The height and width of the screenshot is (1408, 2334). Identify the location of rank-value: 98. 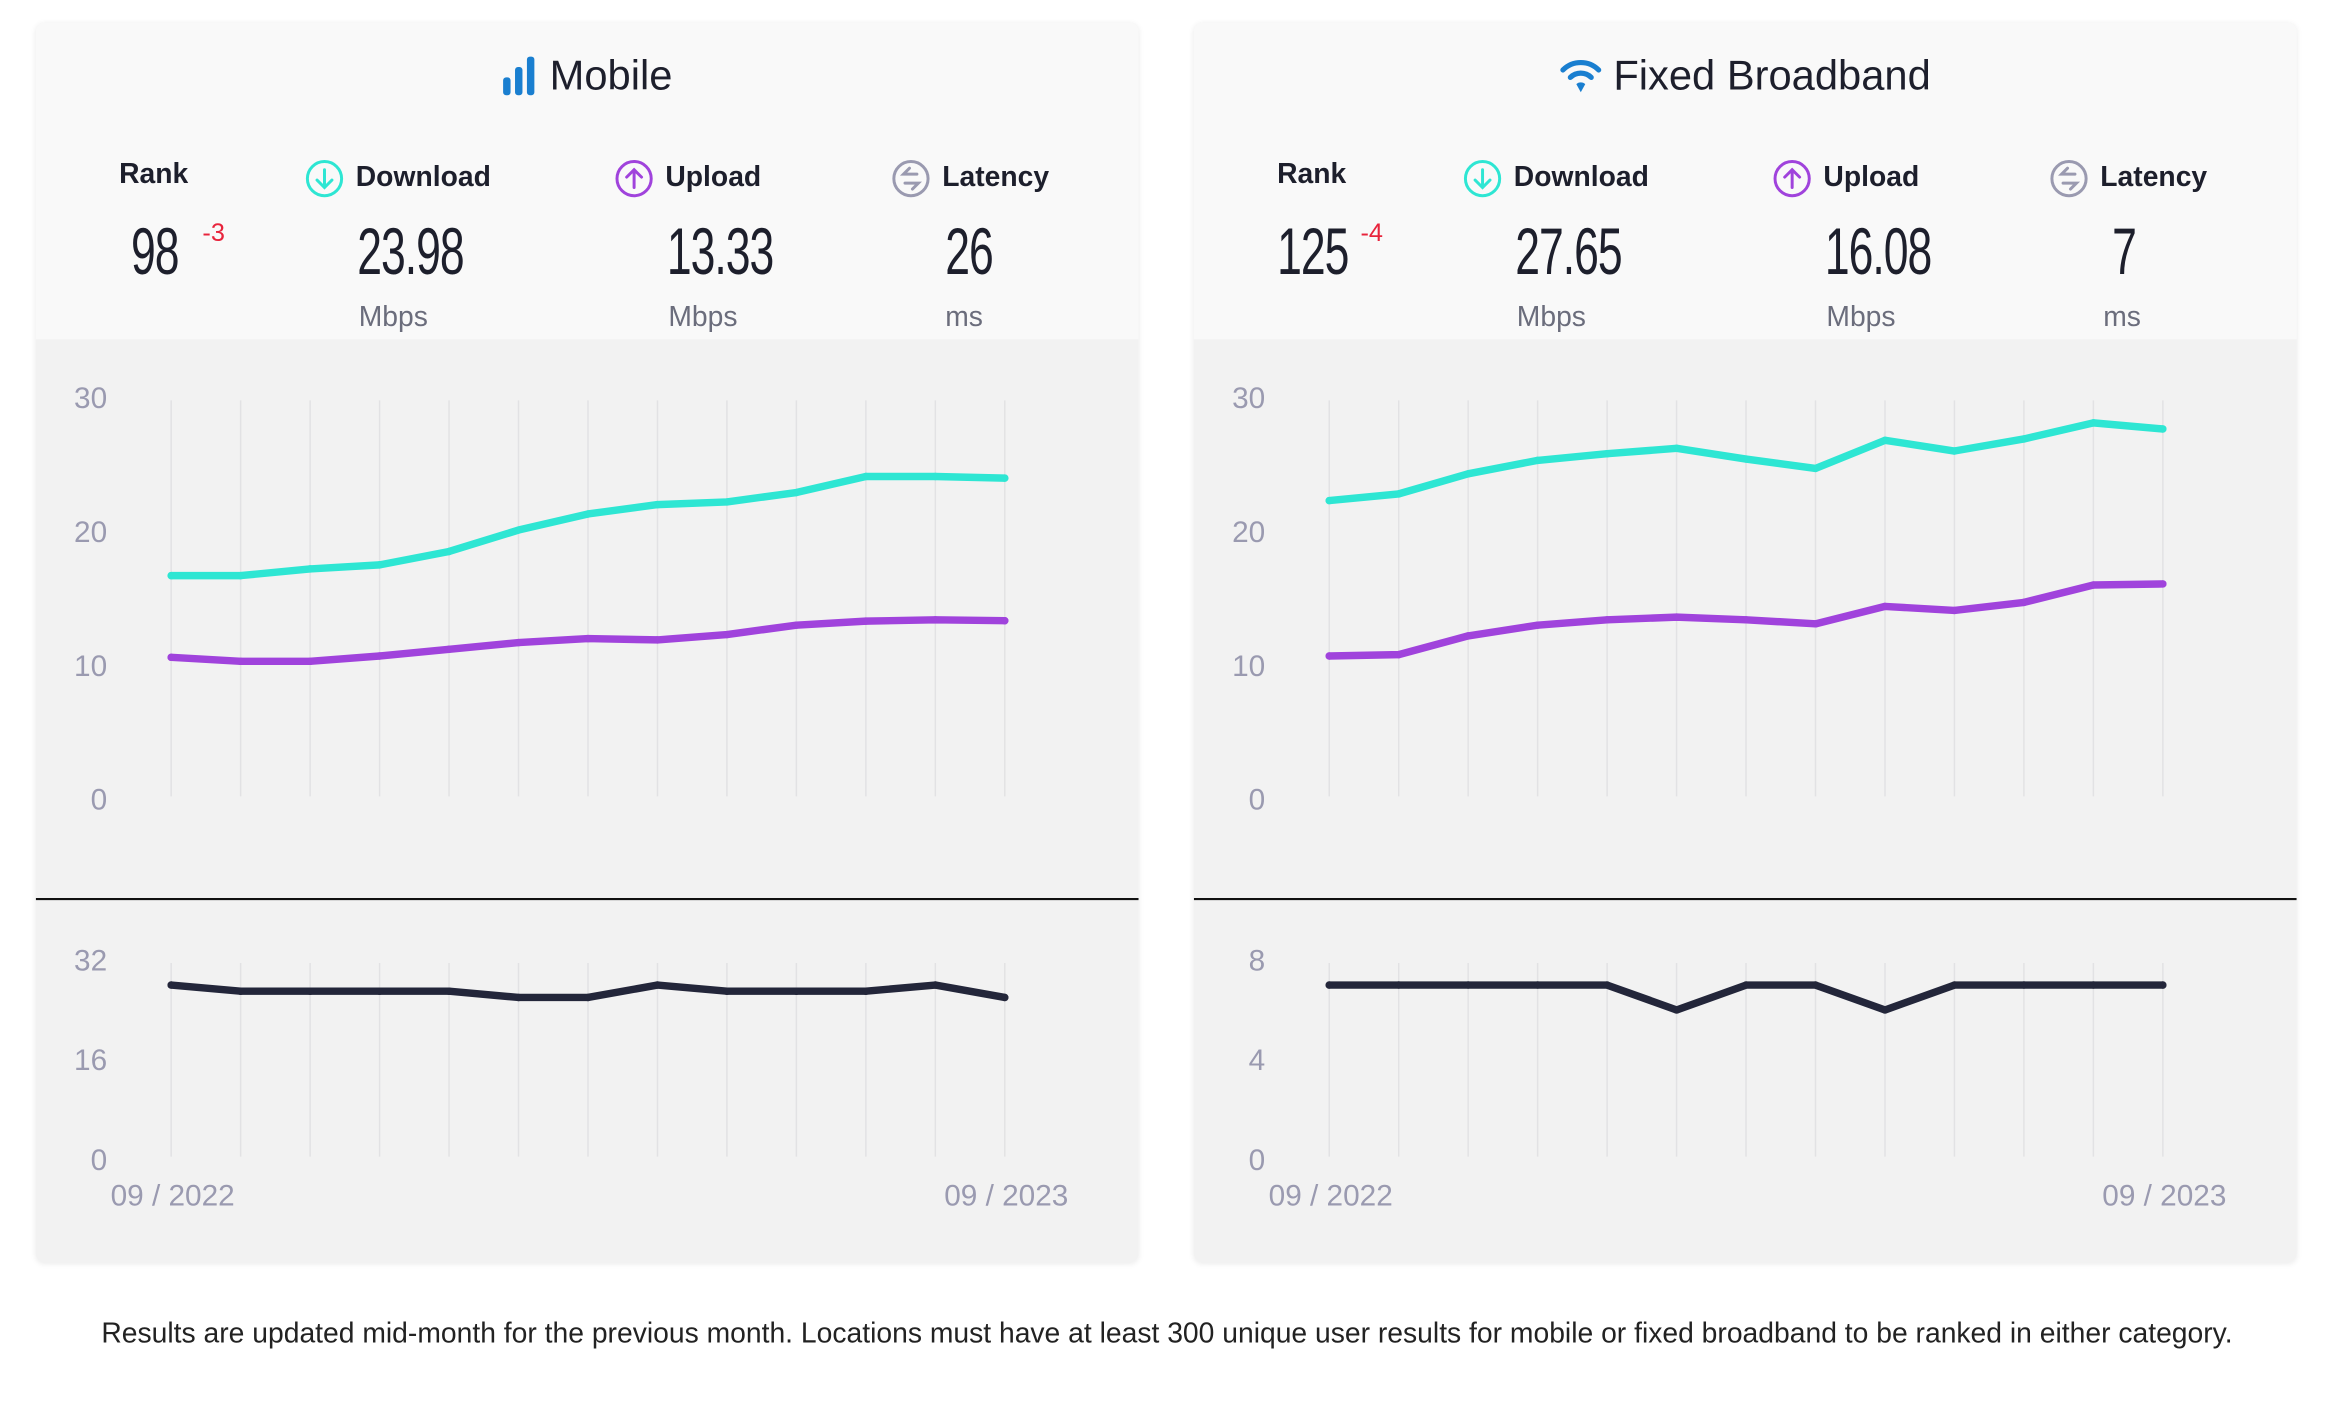
(155, 252).